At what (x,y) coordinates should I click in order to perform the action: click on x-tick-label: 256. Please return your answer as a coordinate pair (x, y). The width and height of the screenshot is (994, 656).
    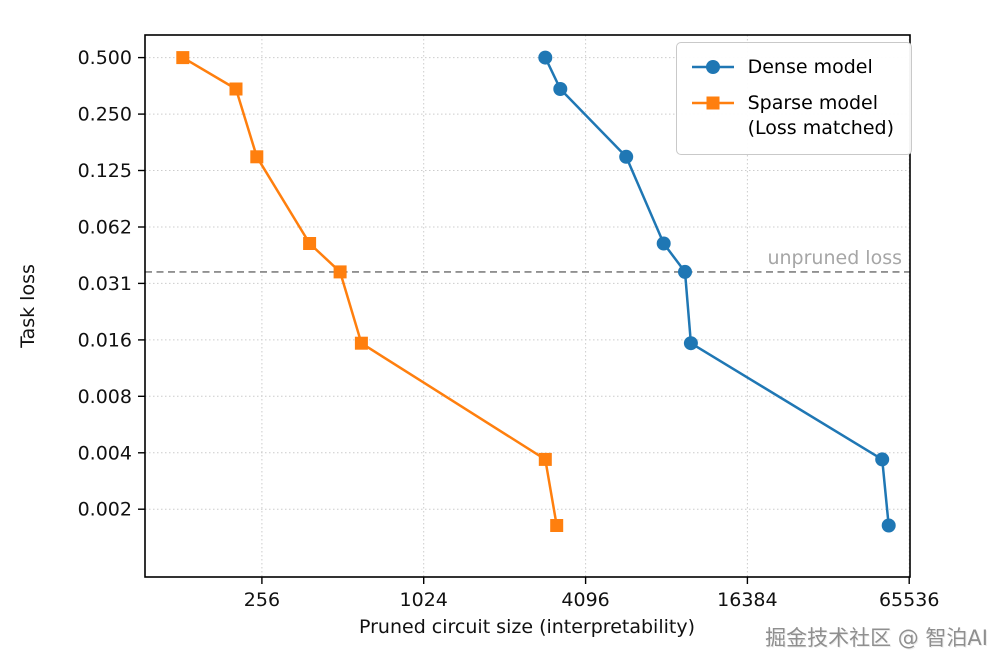
    Looking at the image, I should click on (262, 600).